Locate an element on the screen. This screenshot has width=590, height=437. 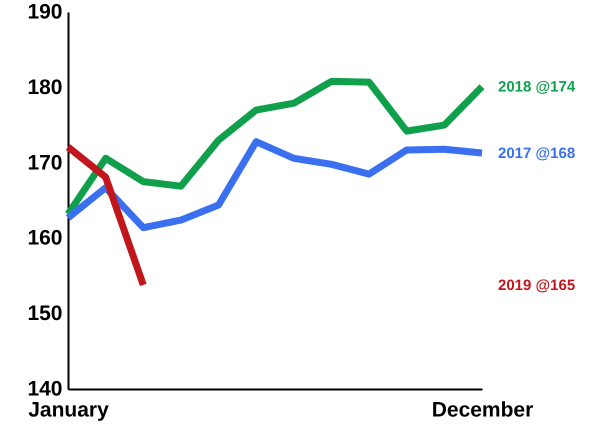
series-label: 2017 @168 is located at coordinates (537, 153).